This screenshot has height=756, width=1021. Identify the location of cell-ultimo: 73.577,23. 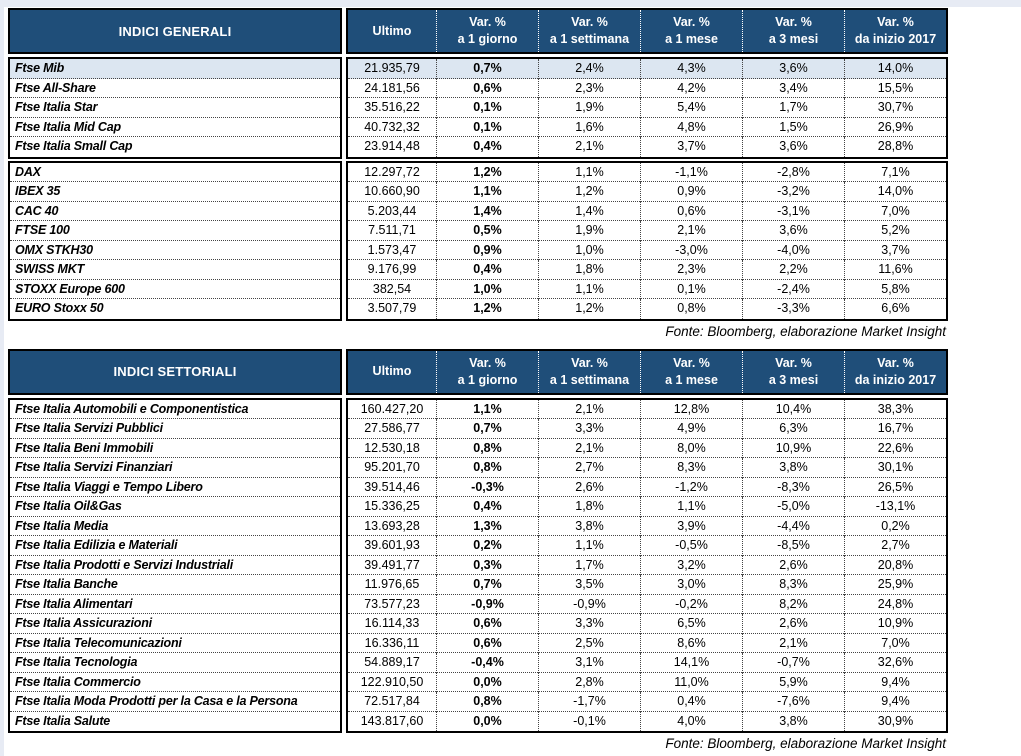
(392, 604).